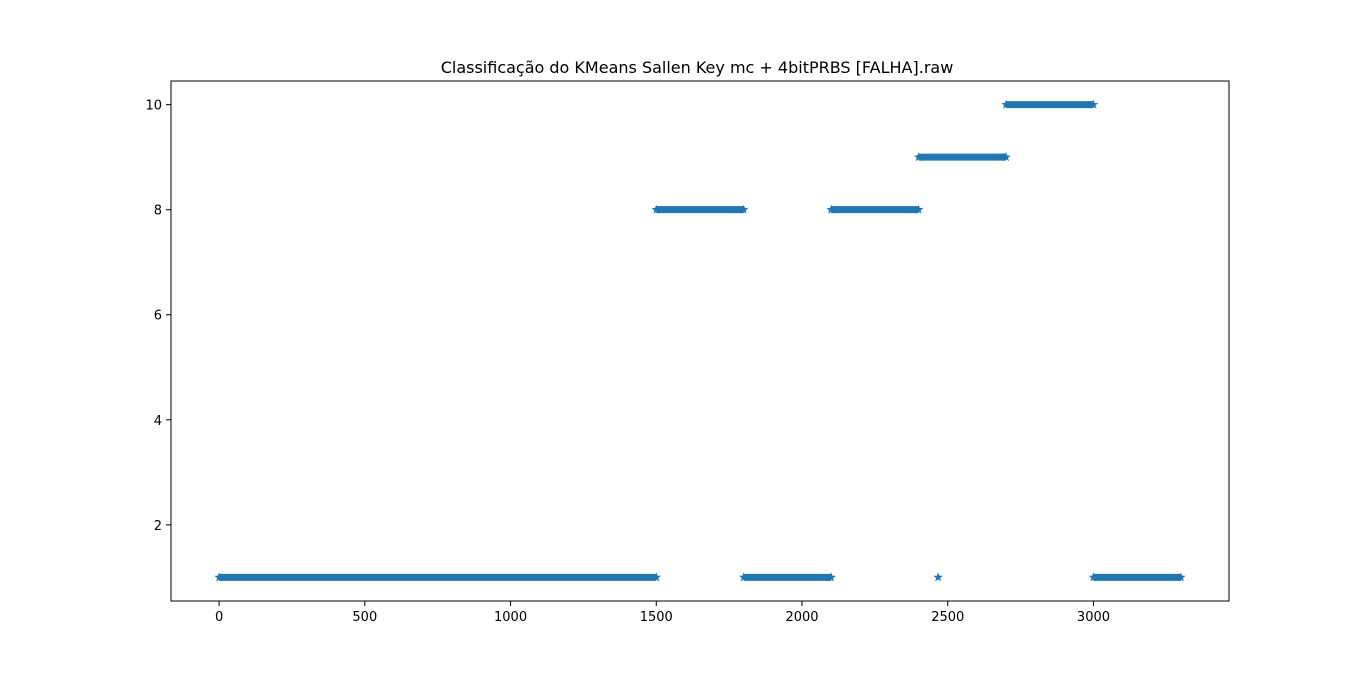 The image size is (1366, 675). I want to click on x-tick-label: 2000, so click(801, 617).